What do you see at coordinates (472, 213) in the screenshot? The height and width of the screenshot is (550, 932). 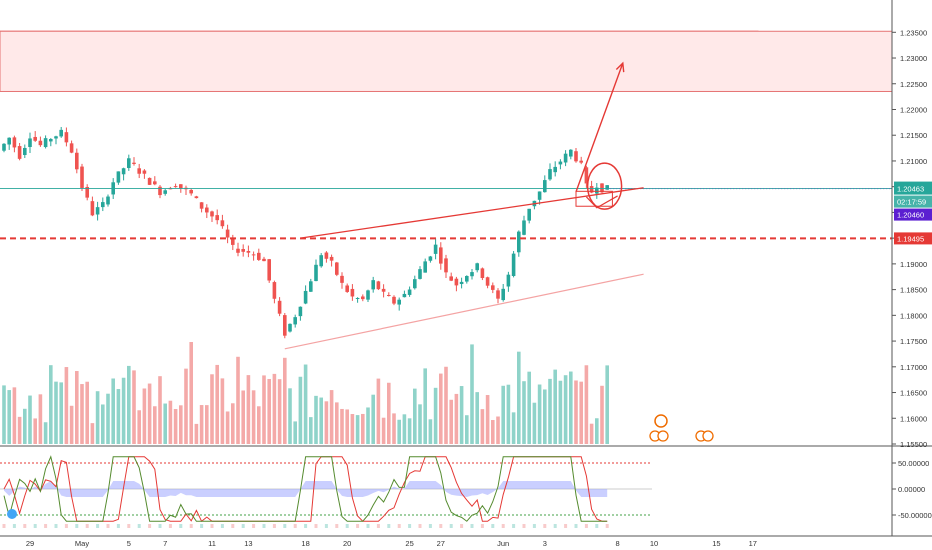 I see `trendline` at bounding box center [472, 213].